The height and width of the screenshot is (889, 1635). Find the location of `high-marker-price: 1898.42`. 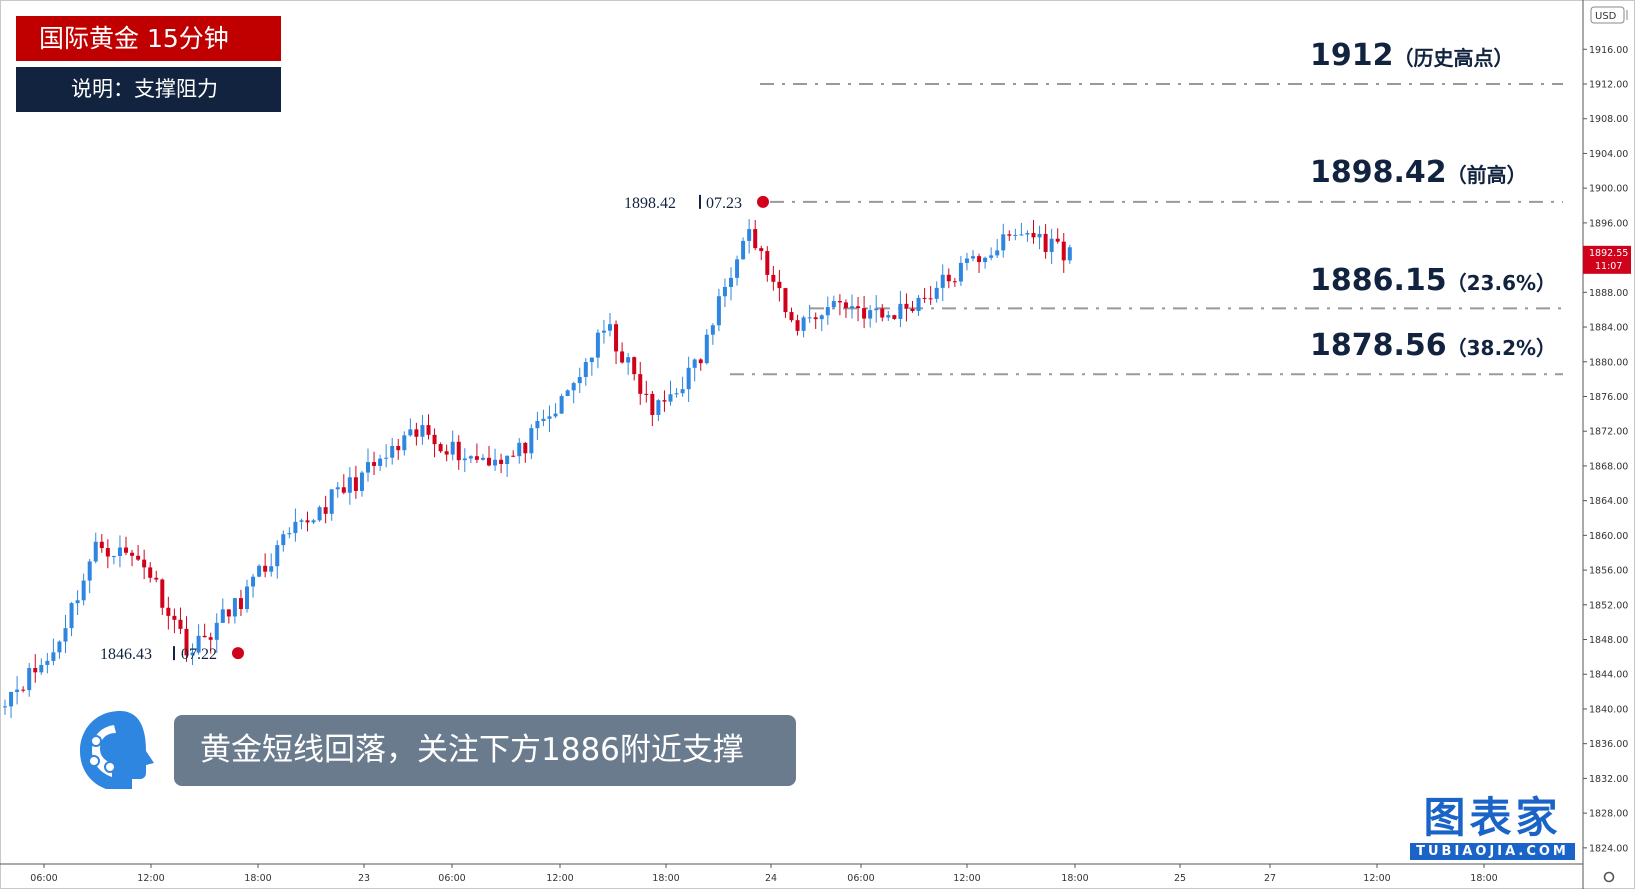

high-marker-price: 1898.42 is located at coordinates (650, 203).